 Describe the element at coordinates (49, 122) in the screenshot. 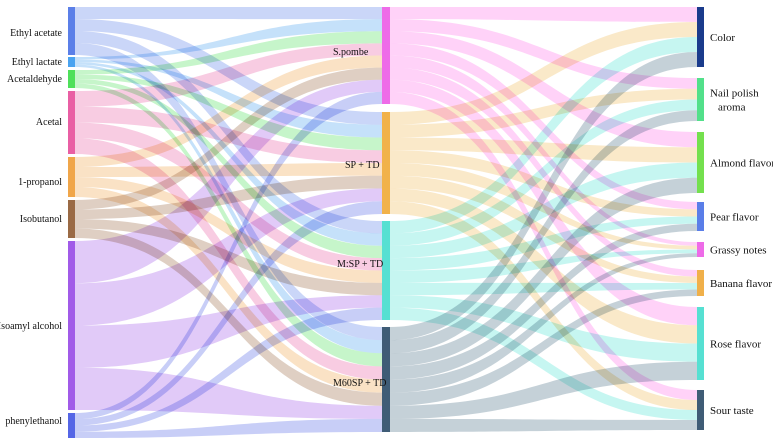

I see `label-acetal: Acetal` at that location.